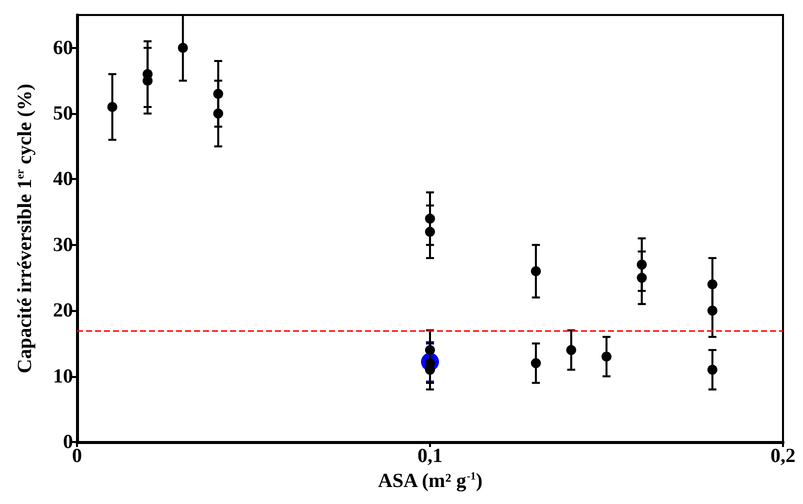 This screenshot has width=803, height=504. I want to click on y-tick-label: 10, so click(63, 376).